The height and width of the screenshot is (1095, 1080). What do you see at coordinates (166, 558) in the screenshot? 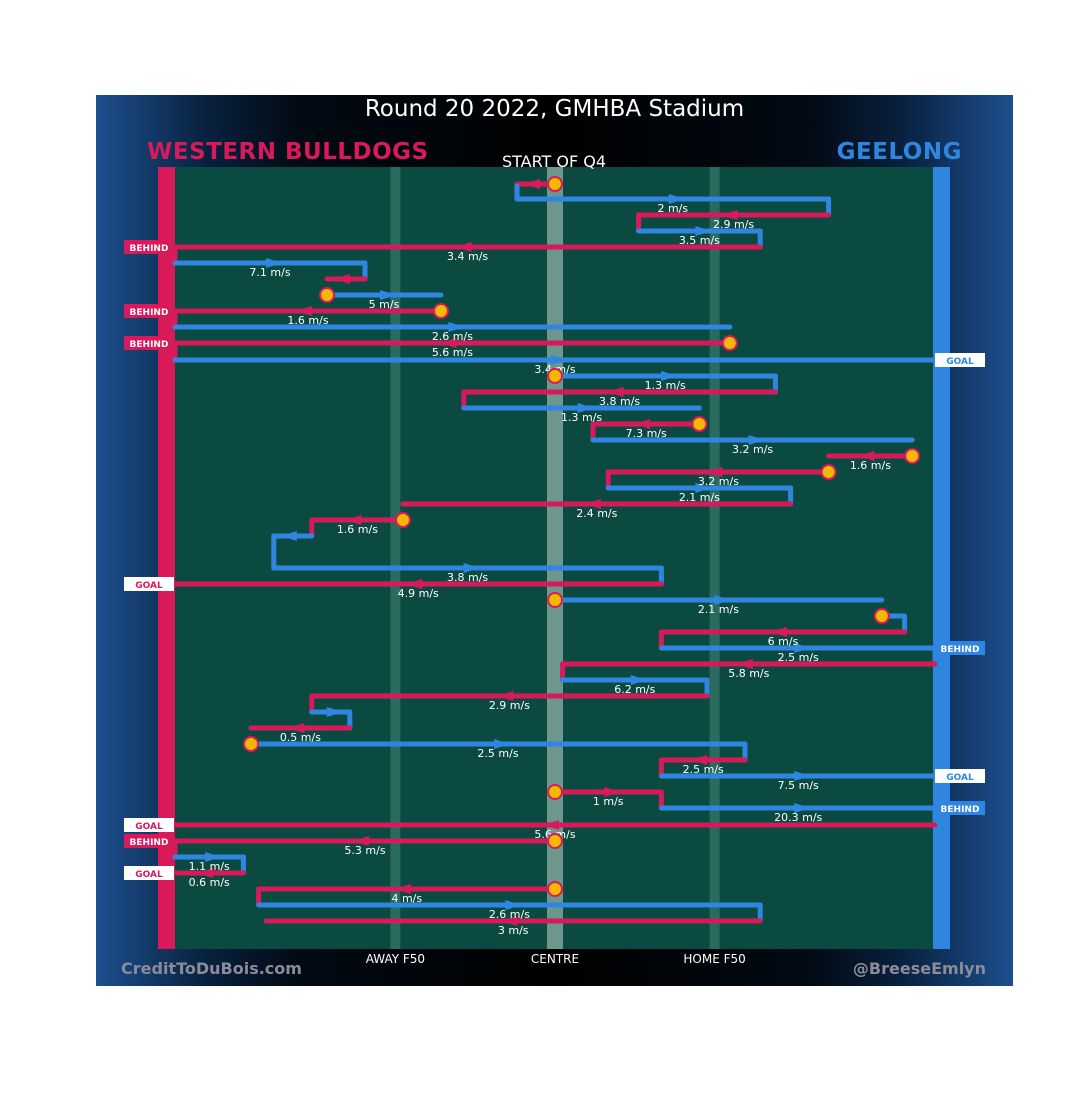
I see `bulldogs-goal-line` at bounding box center [166, 558].